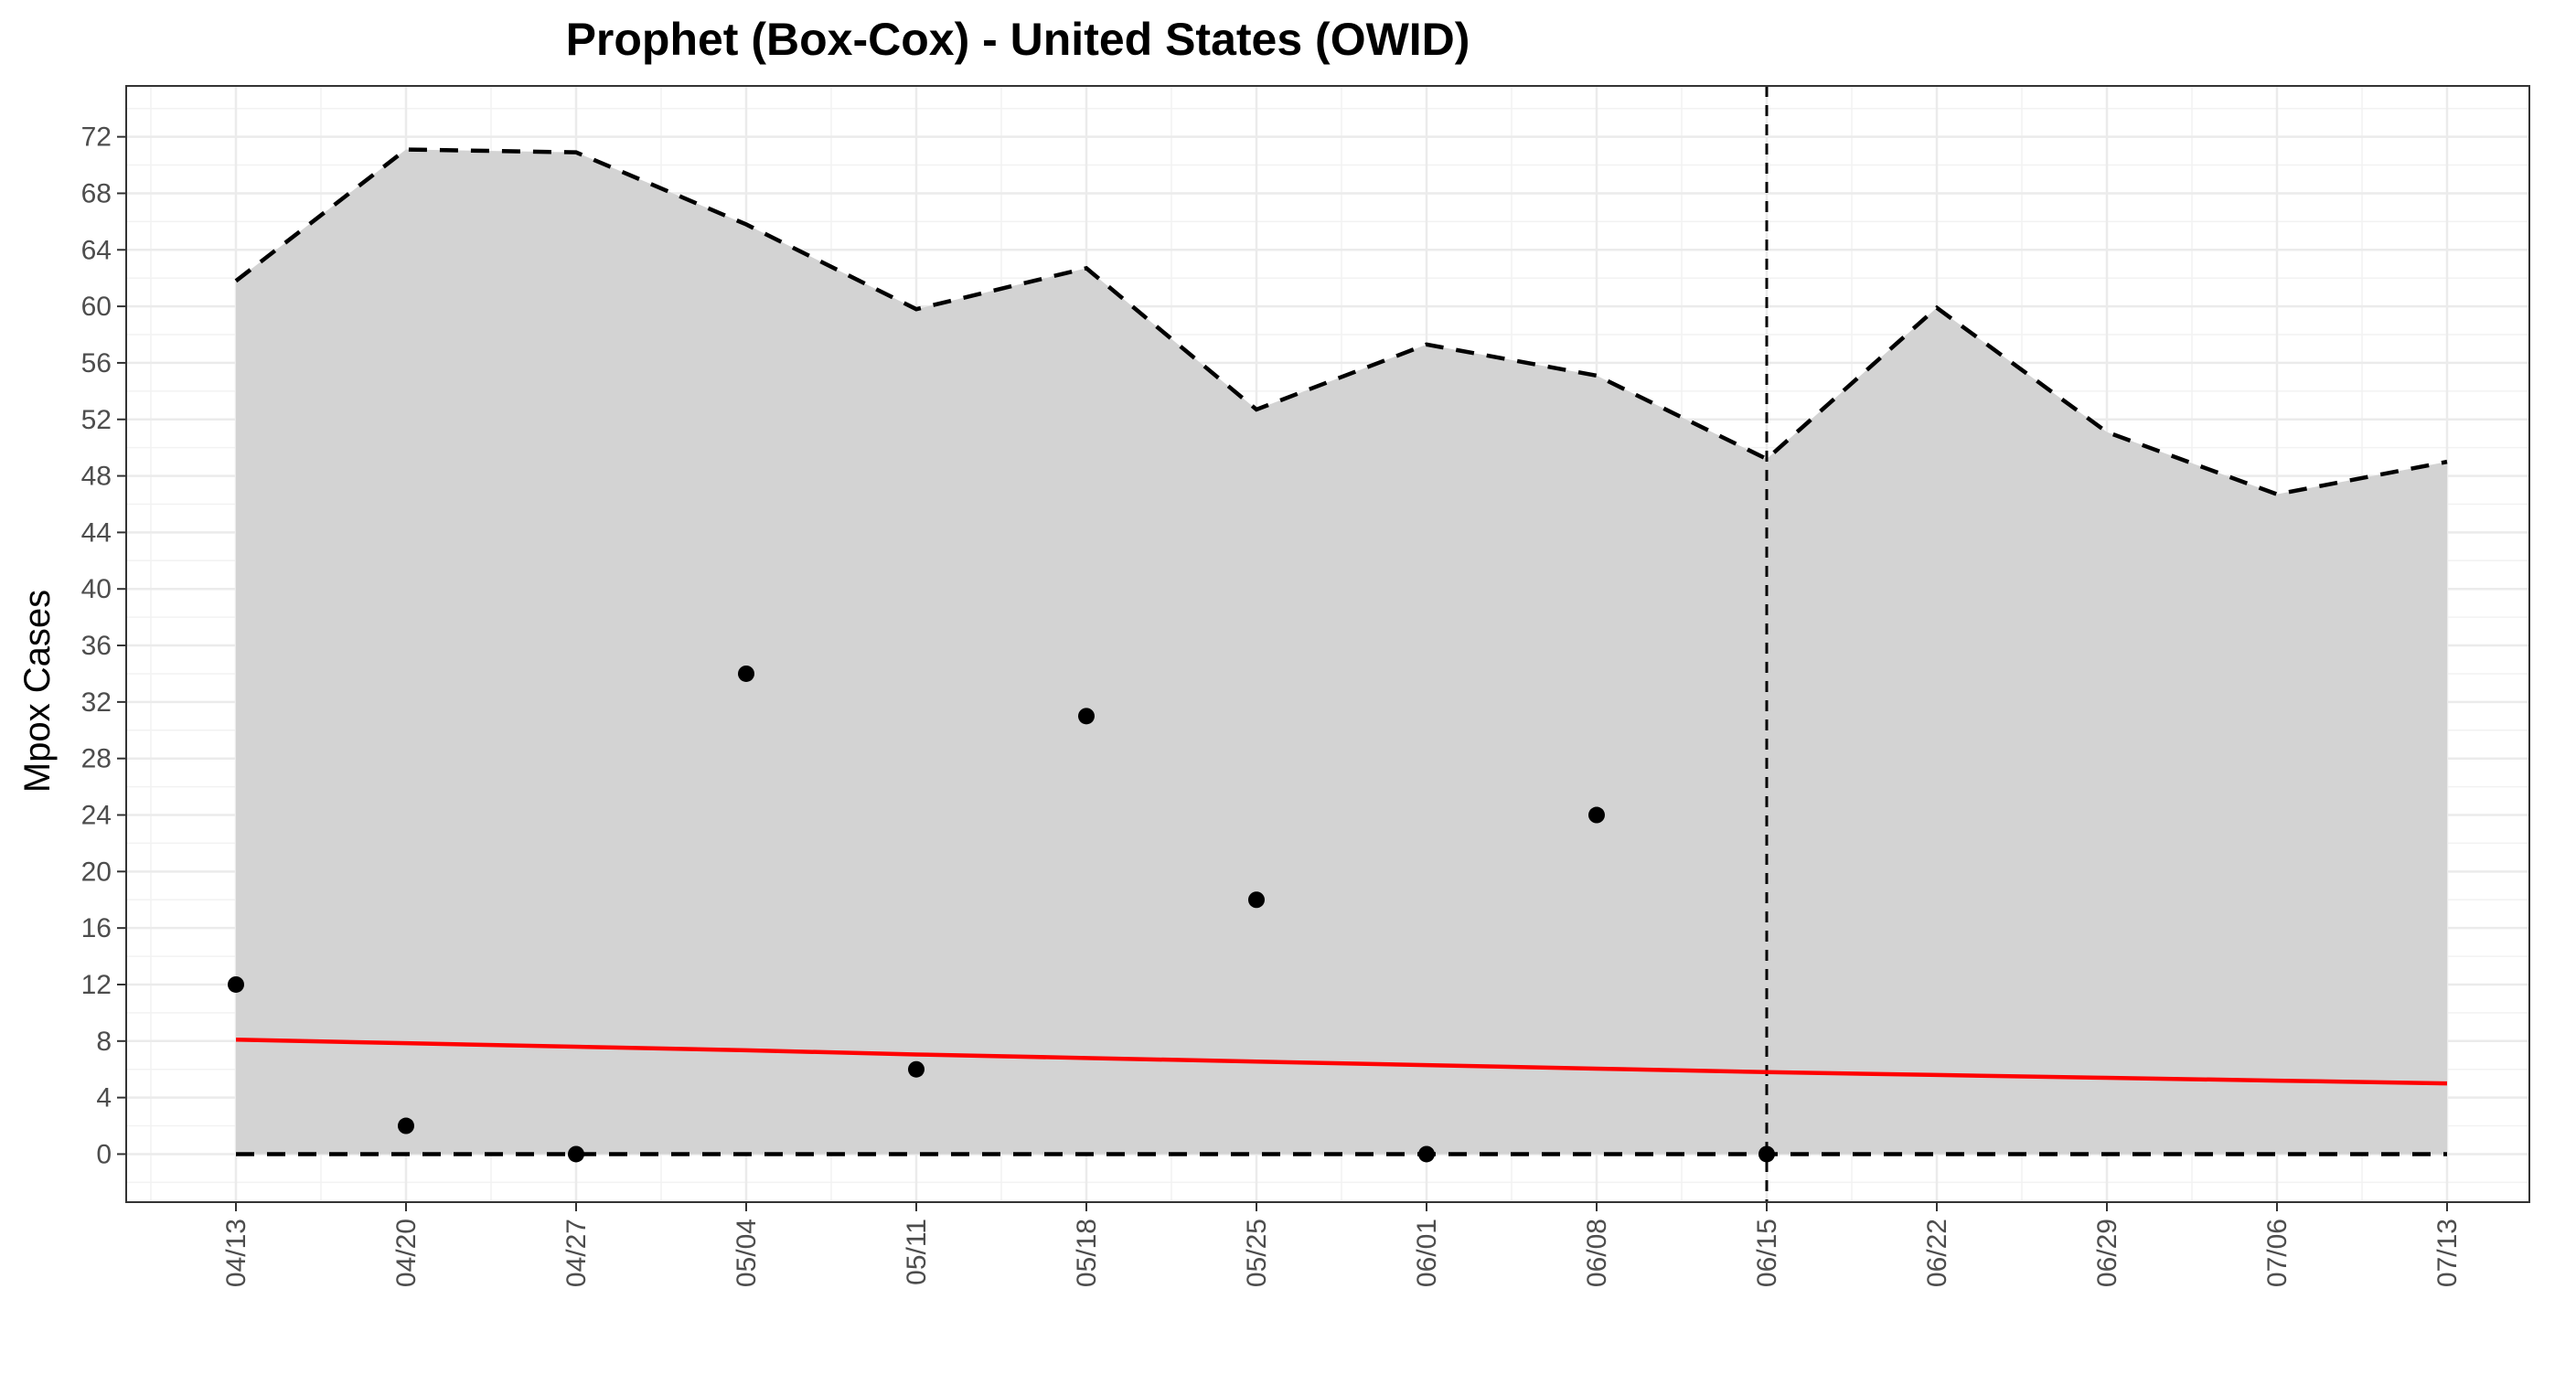 The height and width of the screenshot is (1374, 2576). I want to click on y-tick-label: 0, so click(104, 1154).